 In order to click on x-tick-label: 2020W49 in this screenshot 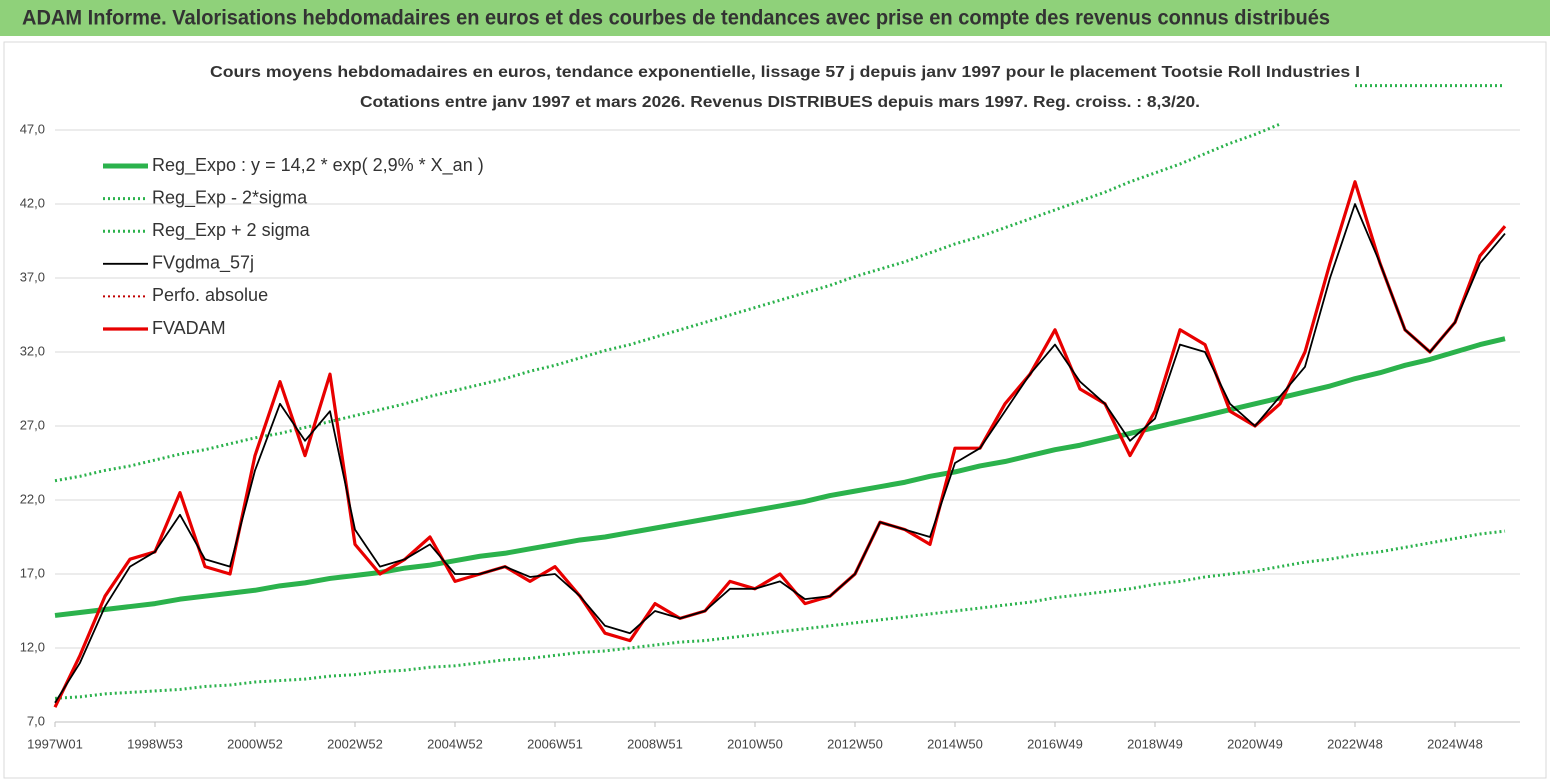, I will do `click(1255, 743)`.